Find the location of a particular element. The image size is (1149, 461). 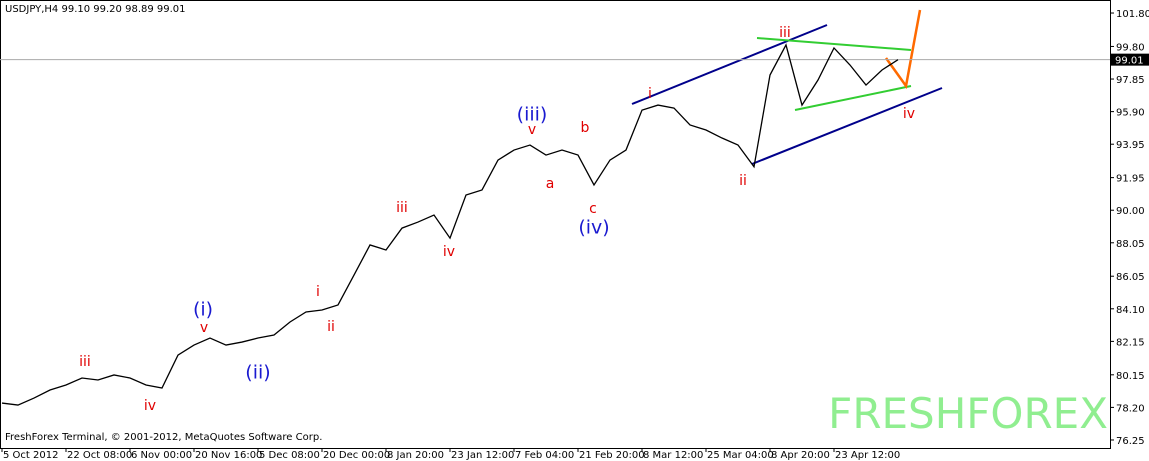

y-tick-label: 80.15 is located at coordinates (1130, 376).